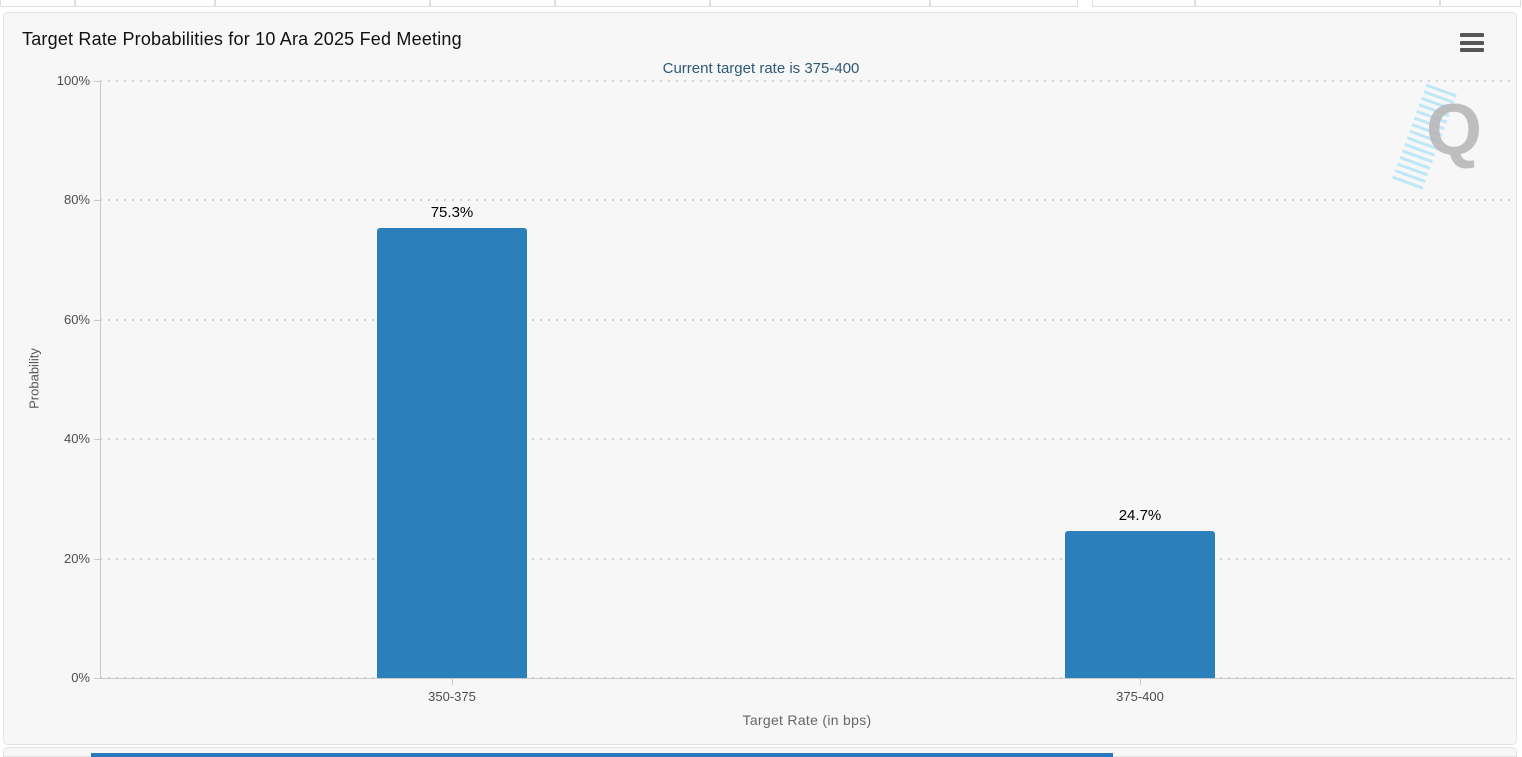 This screenshot has height=757, width=1522. I want to click on y-tick-label: 40%, so click(76, 439).